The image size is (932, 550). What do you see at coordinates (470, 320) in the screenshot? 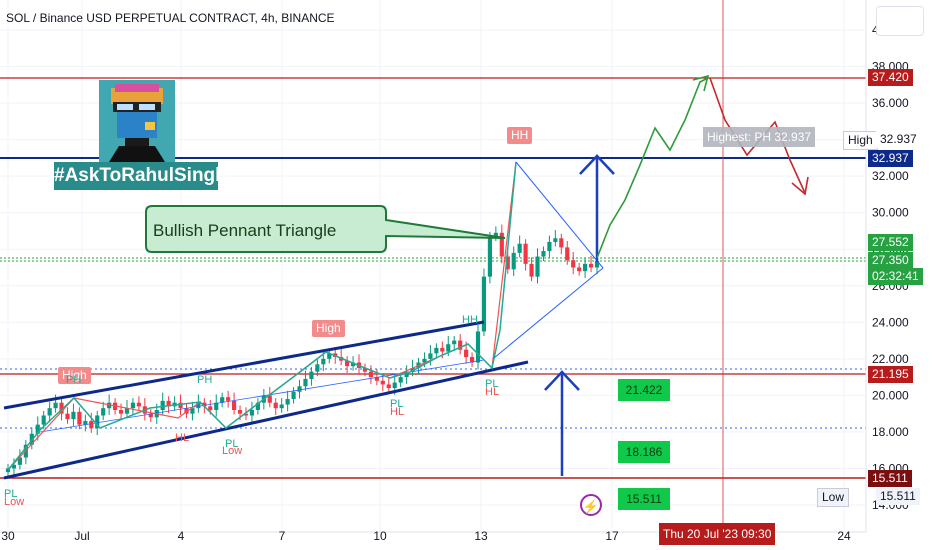
I see `marker-hh-small: HH` at bounding box center [470, 320].